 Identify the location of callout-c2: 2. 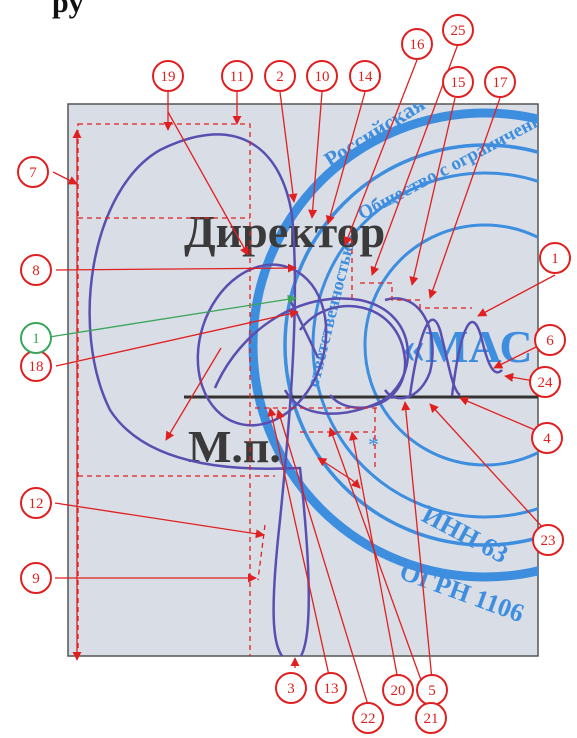
(280, 76).